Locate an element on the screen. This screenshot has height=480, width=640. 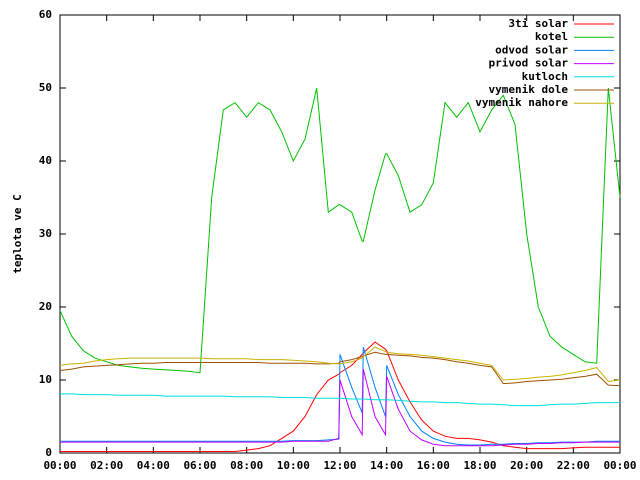
legend-label: kotel is located at coordinates (551, 36).